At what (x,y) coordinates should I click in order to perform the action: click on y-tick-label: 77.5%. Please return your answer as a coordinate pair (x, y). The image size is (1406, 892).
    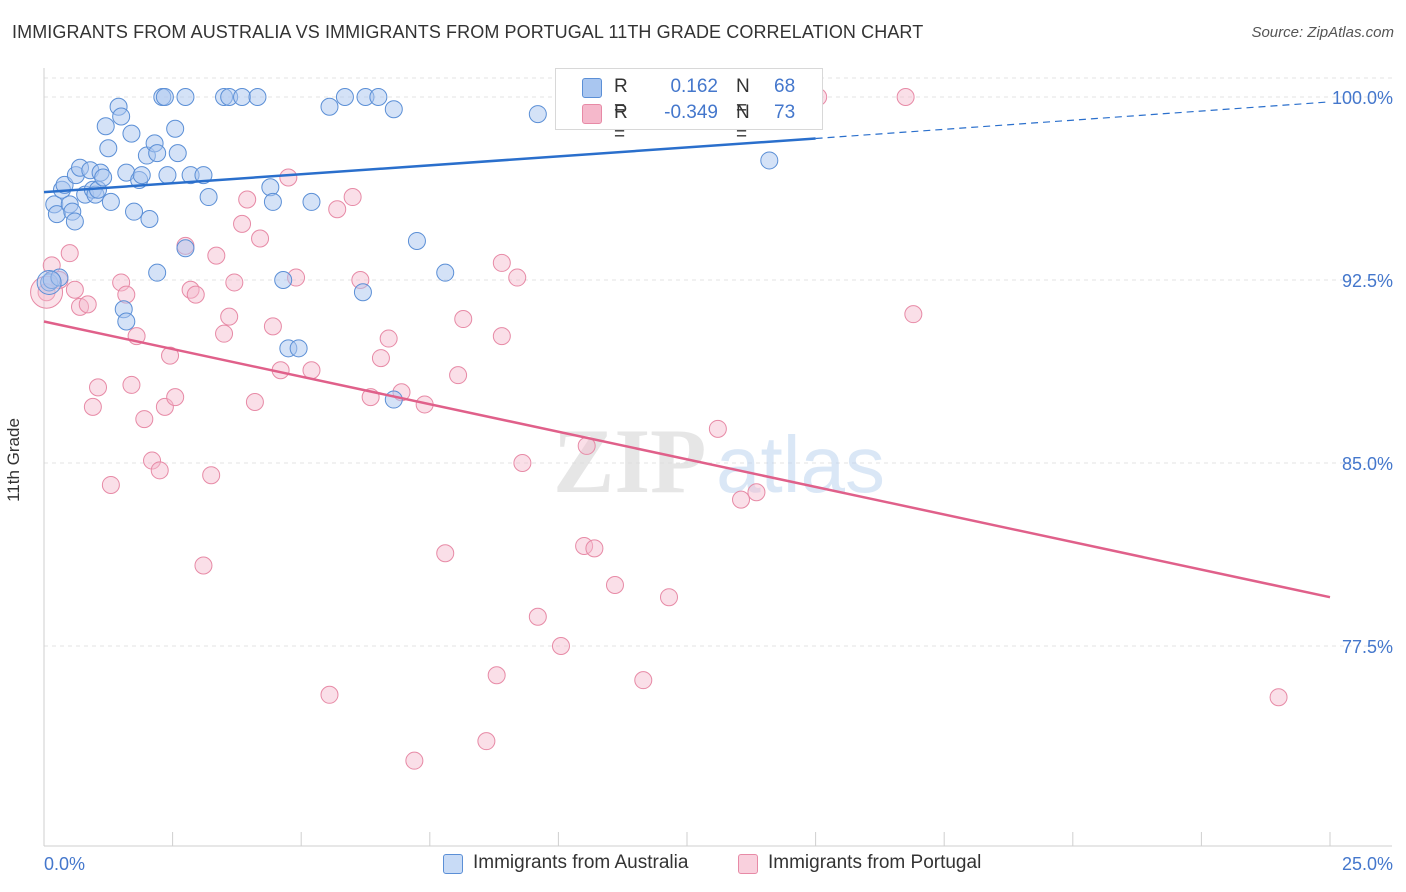
    Looking at the image, I should click on (1367, 647).